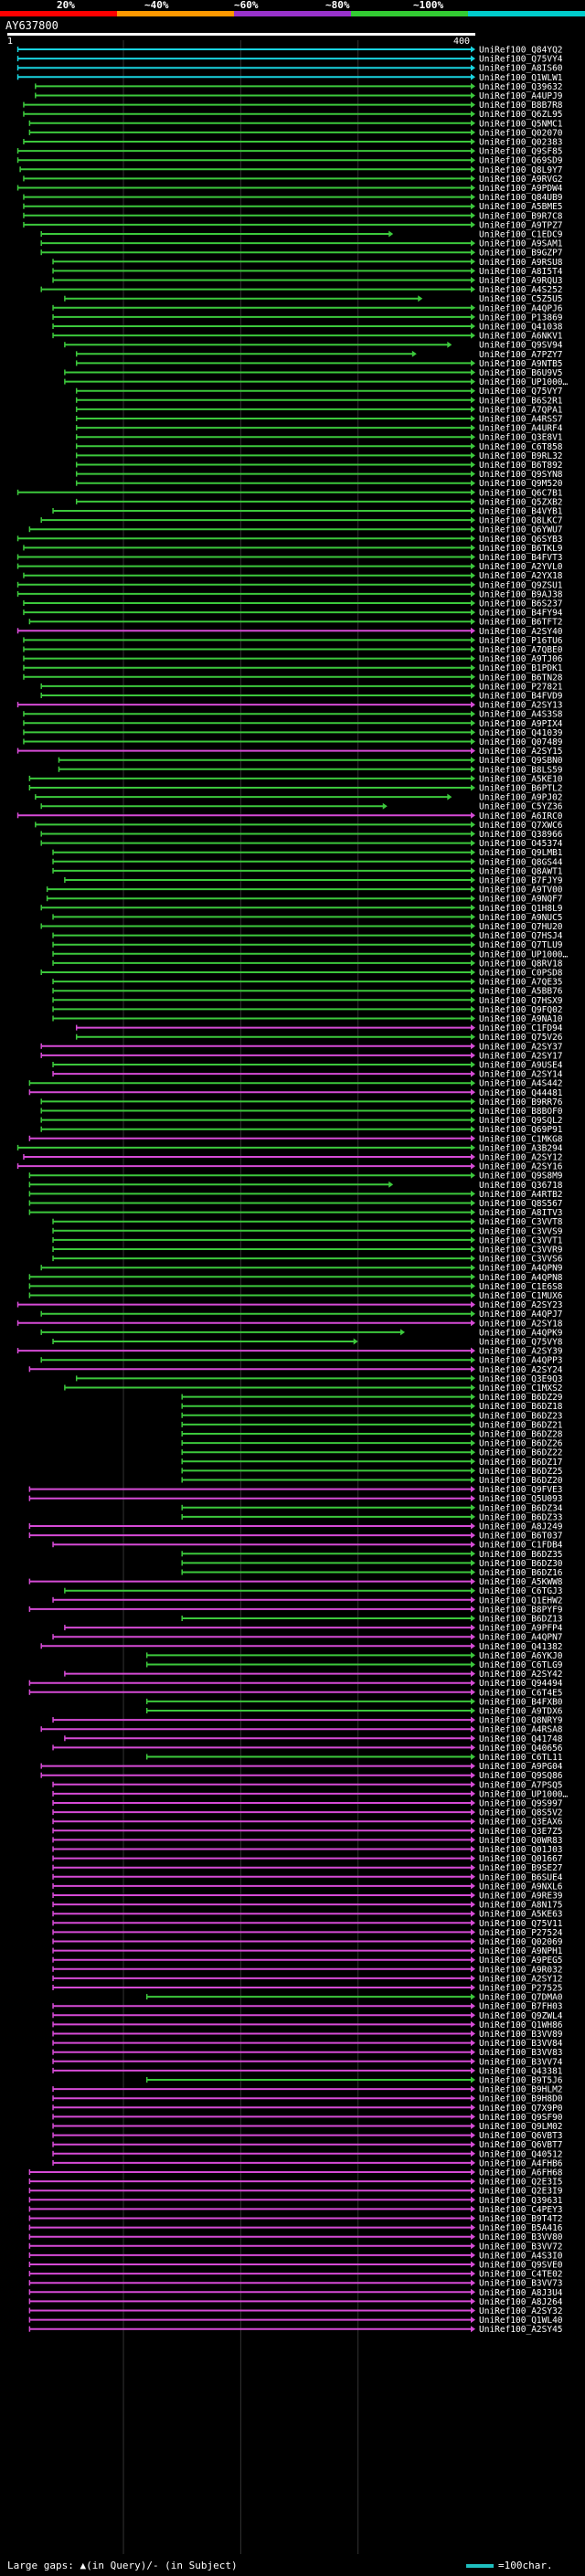 The height and width of the screenshot is (2576, 585). I want to click on hit-label: UniRef100_B6DZ21, so click(521, 1425).